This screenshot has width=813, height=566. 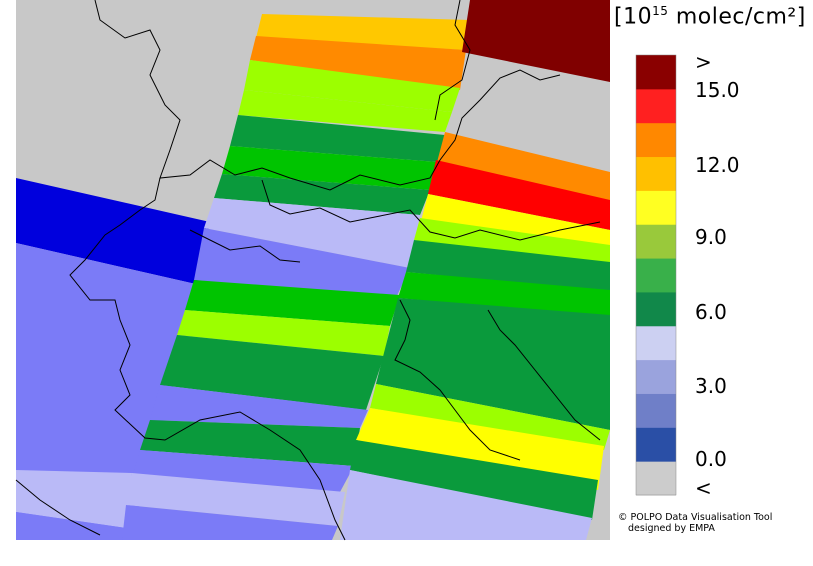 I want to click on units-label: [1015 molec/cm²], so click(x=710, y=16).